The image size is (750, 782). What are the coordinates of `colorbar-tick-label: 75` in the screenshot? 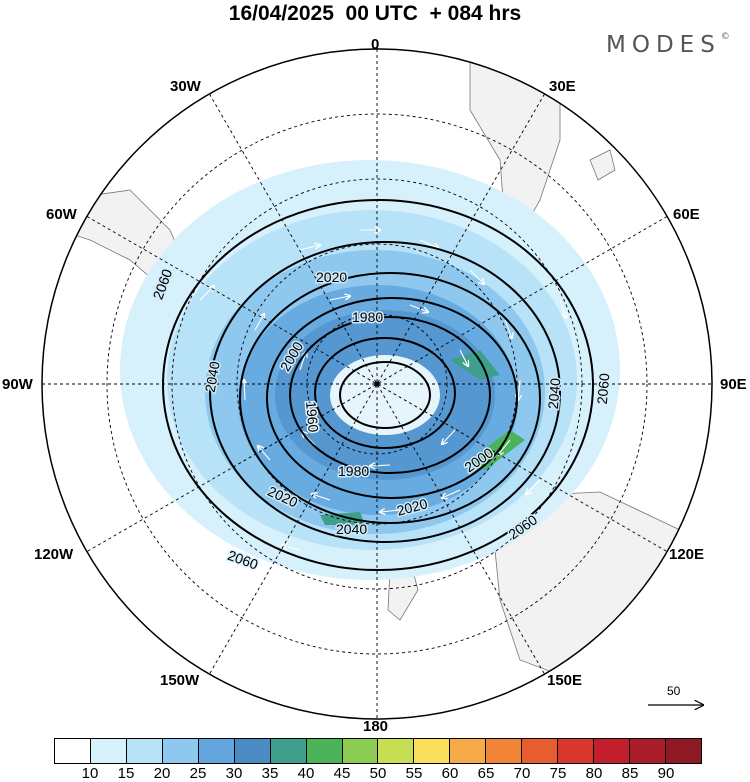 It's located at (558, 773).